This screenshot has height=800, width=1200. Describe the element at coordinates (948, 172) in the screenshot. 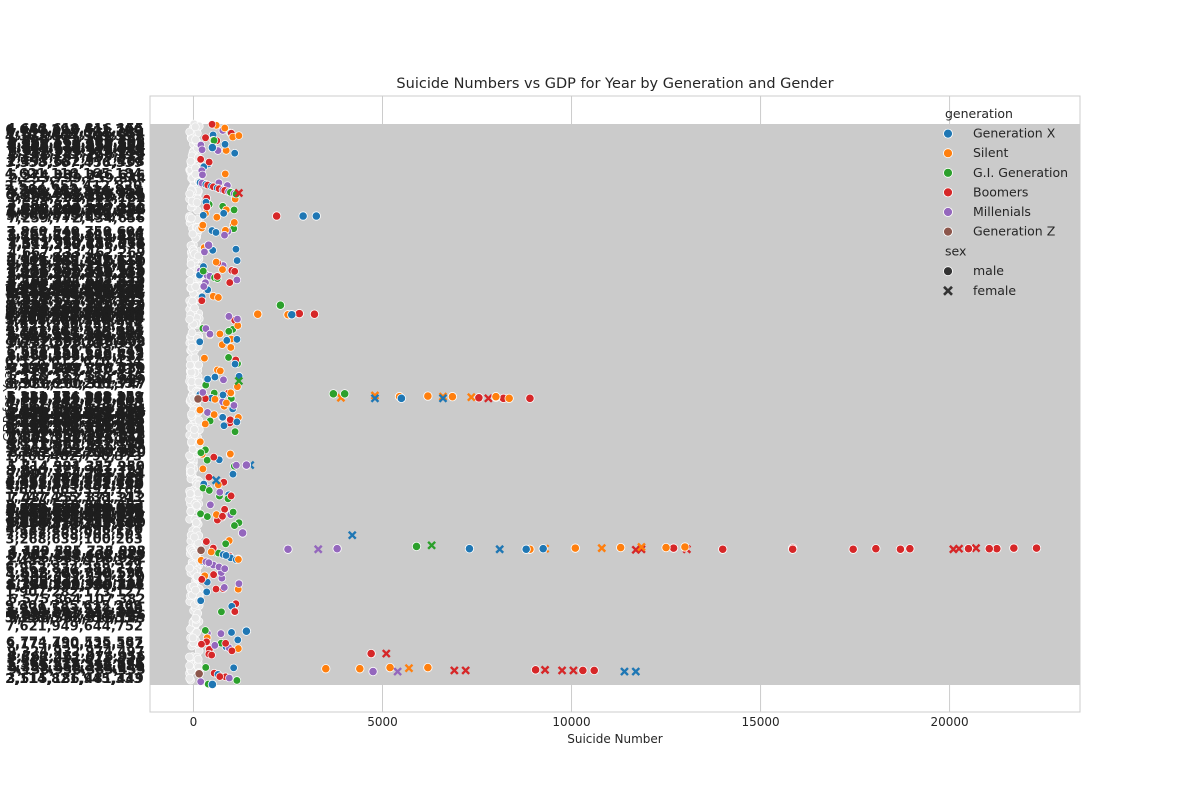

I see `legend-marker-g-i-generation` at that location.